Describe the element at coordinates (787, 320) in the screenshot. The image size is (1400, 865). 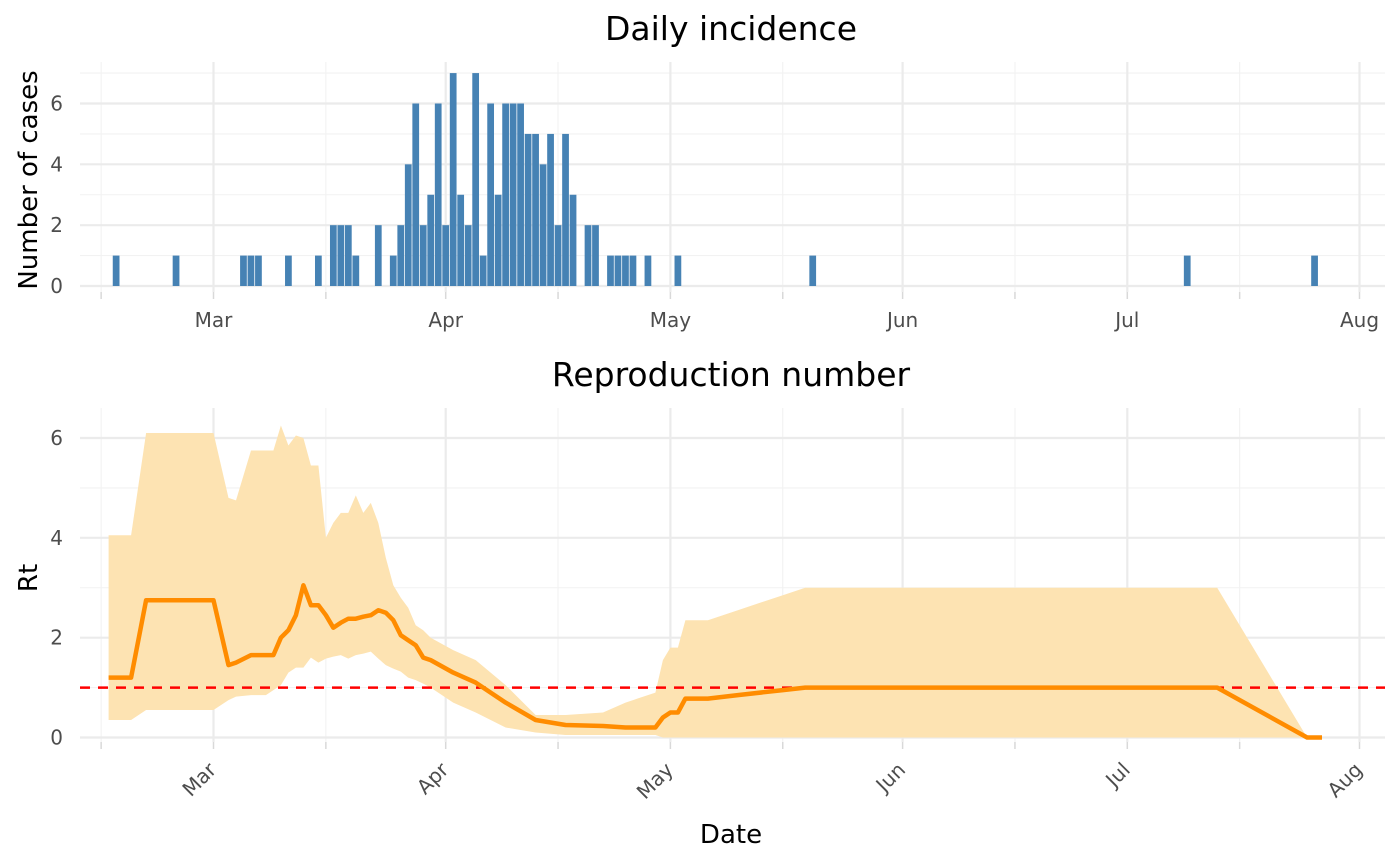
I see `incidence-x-ticks: Mar Apr May Jun Jul Aug` at that location.